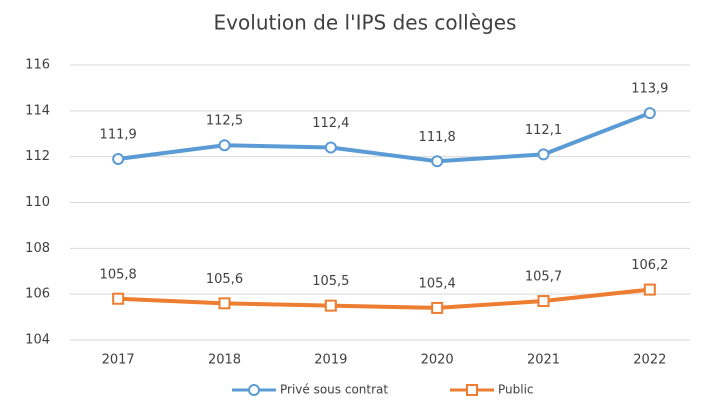  Describe the element at coordinates (37, 65) in the screenshot. I see `y-tick-label: 116` at that location.